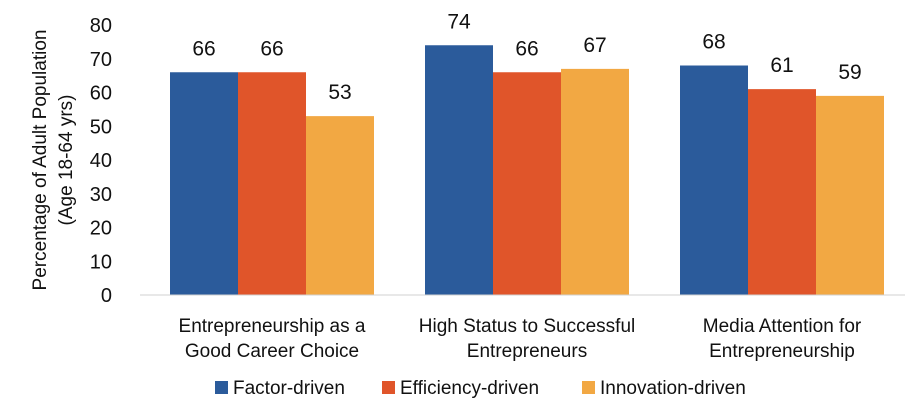  Describe the element at coordinates (782, 351) in the screenshot. I see `category-label-line: Entrepreneurship` at that location.